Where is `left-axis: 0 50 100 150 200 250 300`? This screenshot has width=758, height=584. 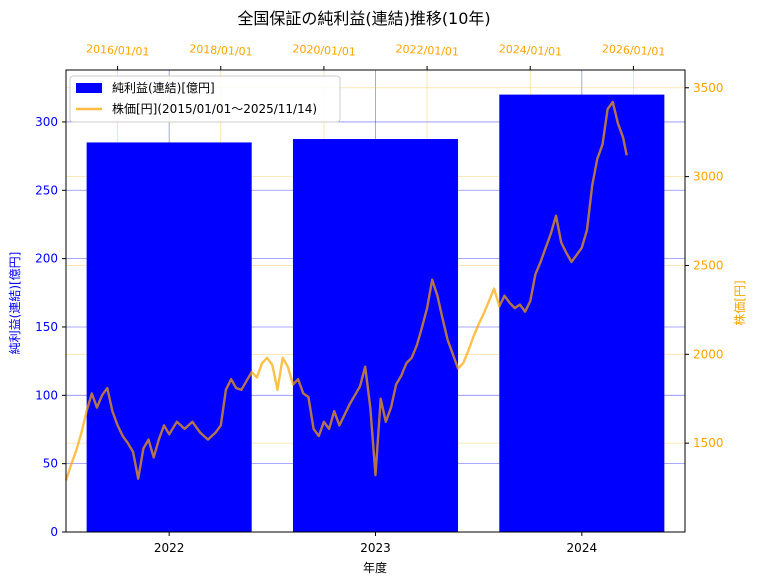 left-axis: 0 50 100 150 200 250 300 is located at coordinates (50, 327).